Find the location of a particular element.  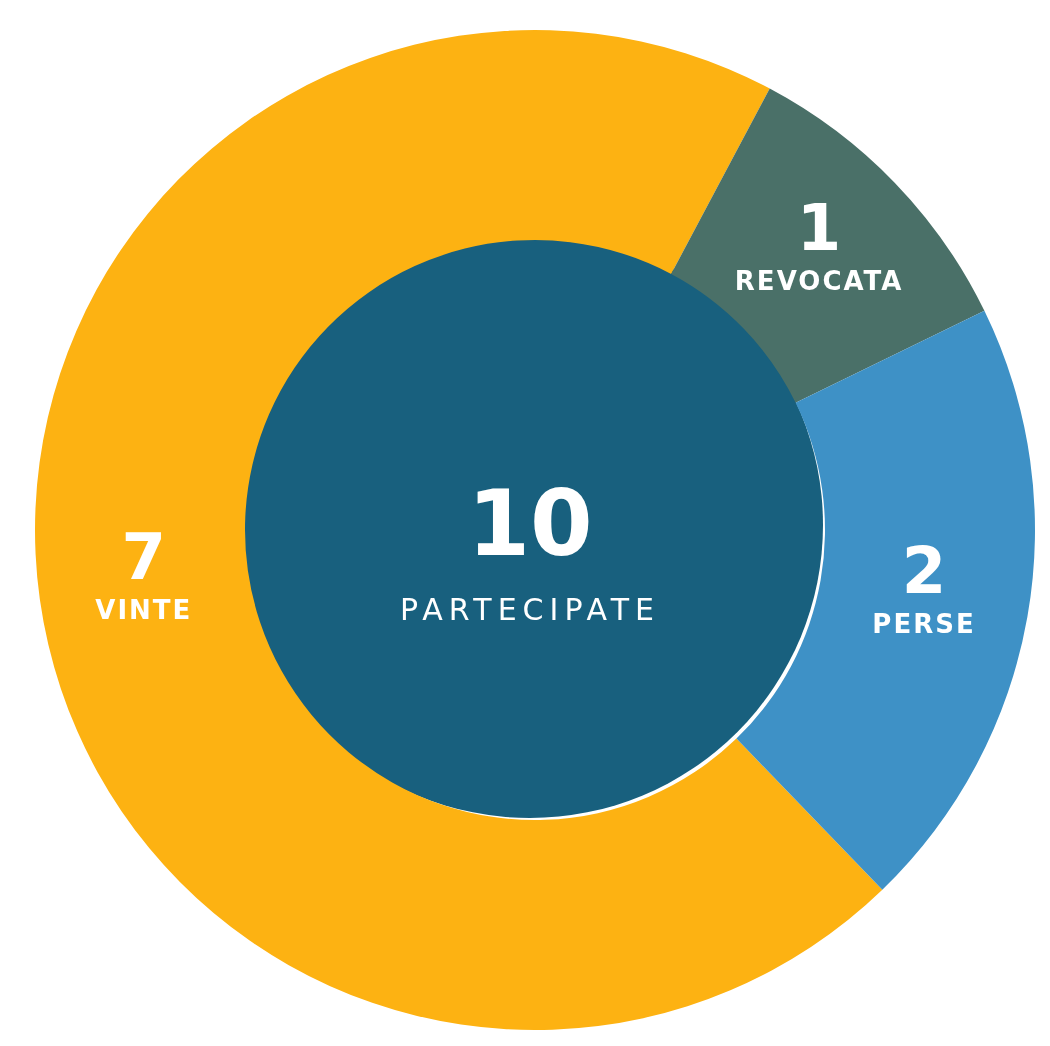

text: 10 is located at coordinates (530, 523).